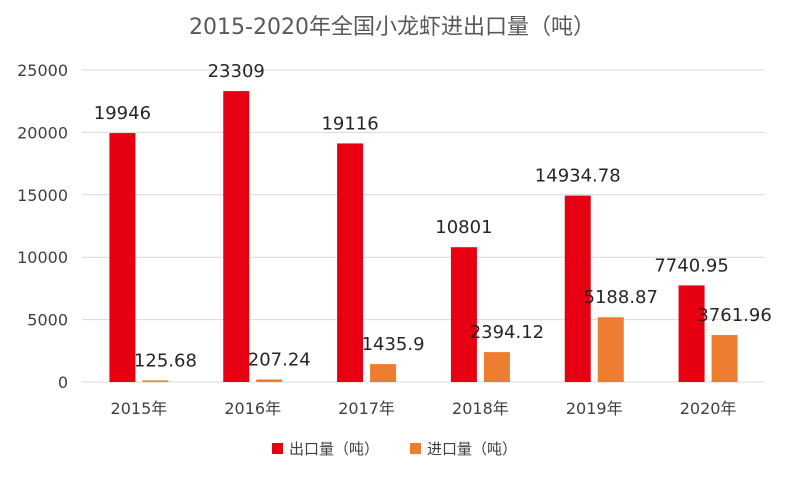 The height and width of the screenshot is (477, 791). I want to click on legend-label: 进口量（吨）, so click(472, 449).